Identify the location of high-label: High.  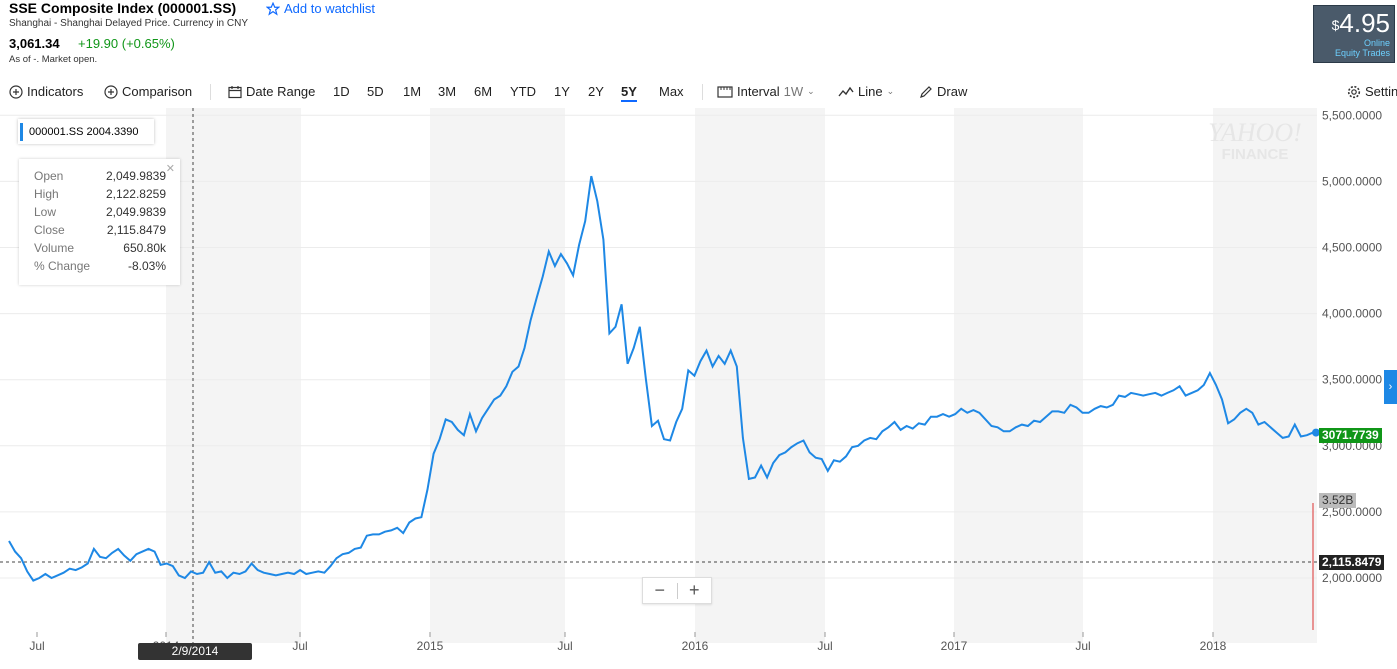
(46, 194).